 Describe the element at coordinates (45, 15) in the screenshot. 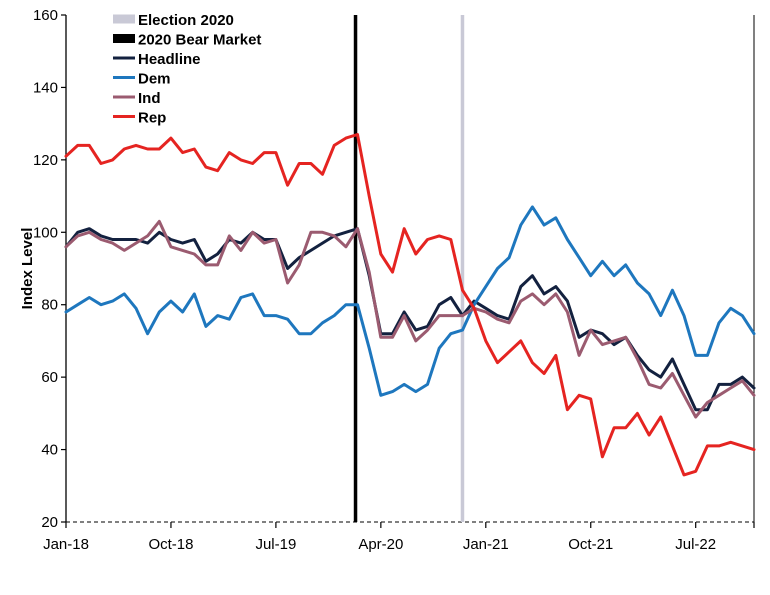

I see `y-tick-label: 160` at that location.